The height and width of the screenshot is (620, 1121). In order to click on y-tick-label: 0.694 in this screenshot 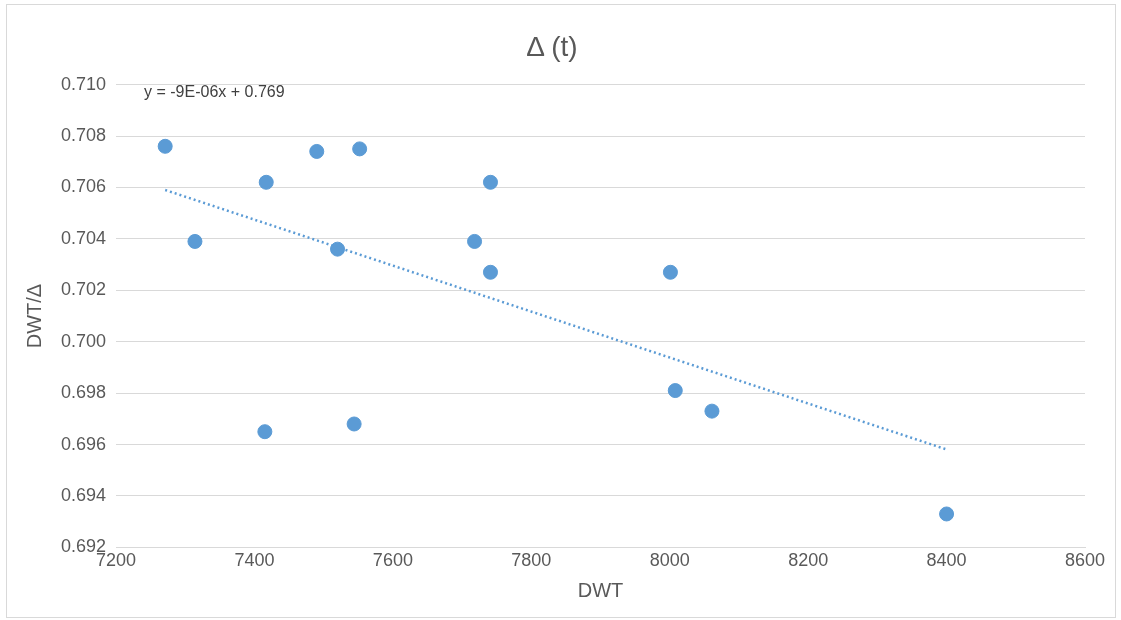, I will do `click(84, 494)`.